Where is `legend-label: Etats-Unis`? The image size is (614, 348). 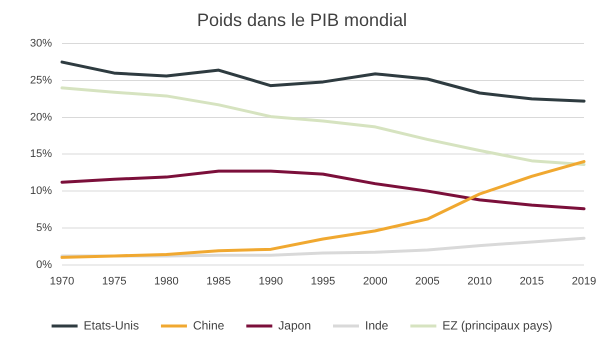
legend-label: Etats-Unis is located at coordinates (111, 325).